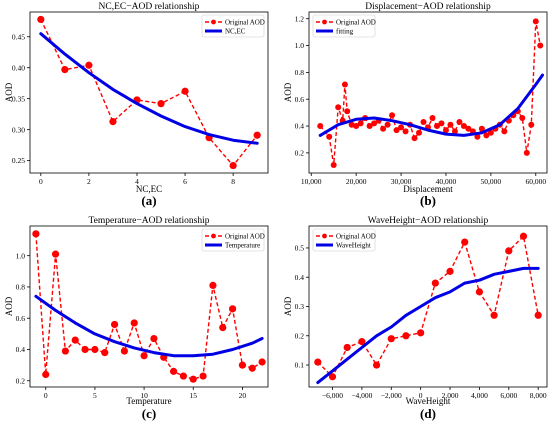 The height and width of the screenshot is (428, 550). What do you see at coordinates (149, 189) in the screenshot?
I see `x-axis-label: NC,EC` at bounding box center [149, 189].